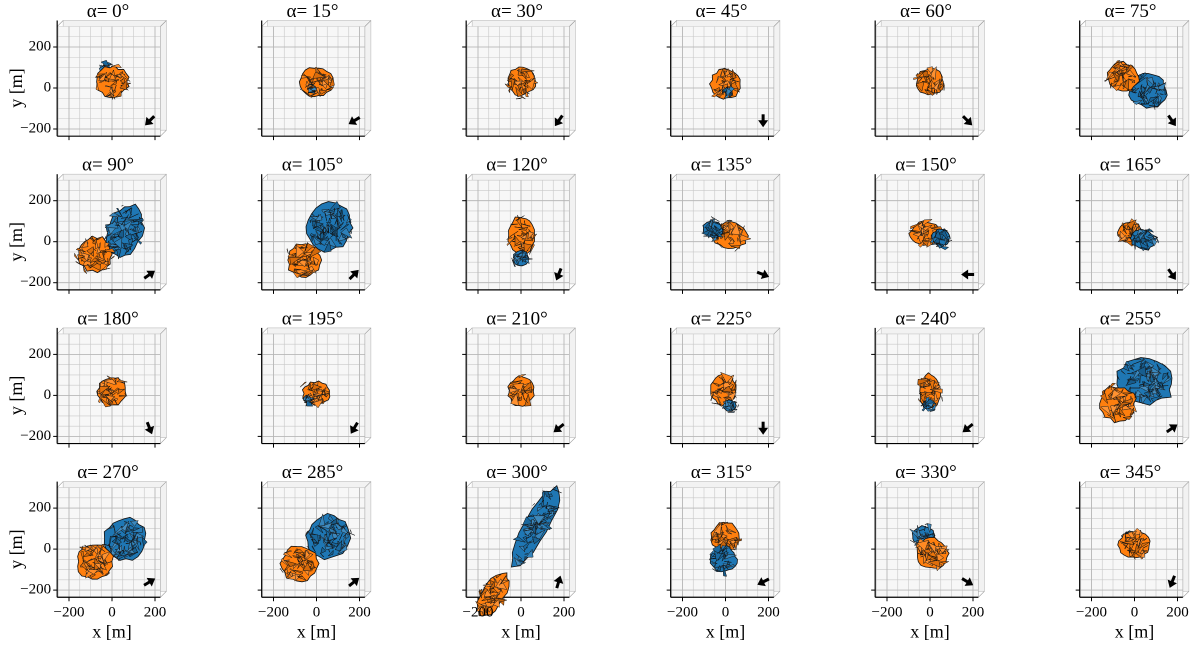 The width and height of the screenshot is (1200, 651). What do you see at coordinates (149, 121) in the screenshot?
I see `sun-arrow-head` at bounding box center [149, 121].